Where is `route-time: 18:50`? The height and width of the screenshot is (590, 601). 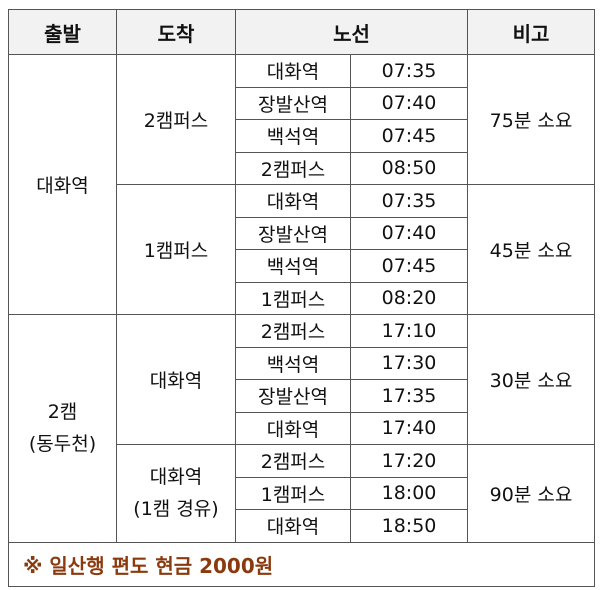 route-time: 18:50 is located at coordinates (409, 526).